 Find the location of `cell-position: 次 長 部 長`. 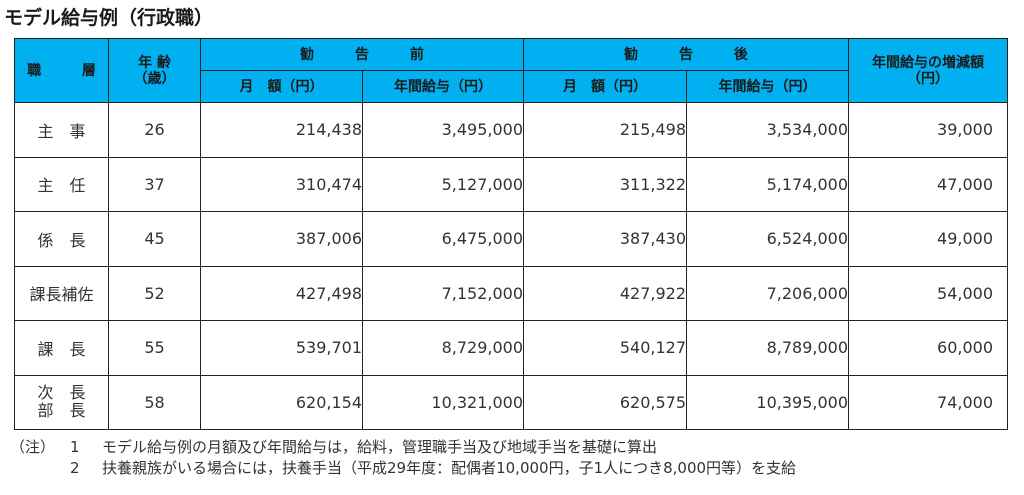

cell-position: 次 長 部 長 is located at coordinates (61, 402).